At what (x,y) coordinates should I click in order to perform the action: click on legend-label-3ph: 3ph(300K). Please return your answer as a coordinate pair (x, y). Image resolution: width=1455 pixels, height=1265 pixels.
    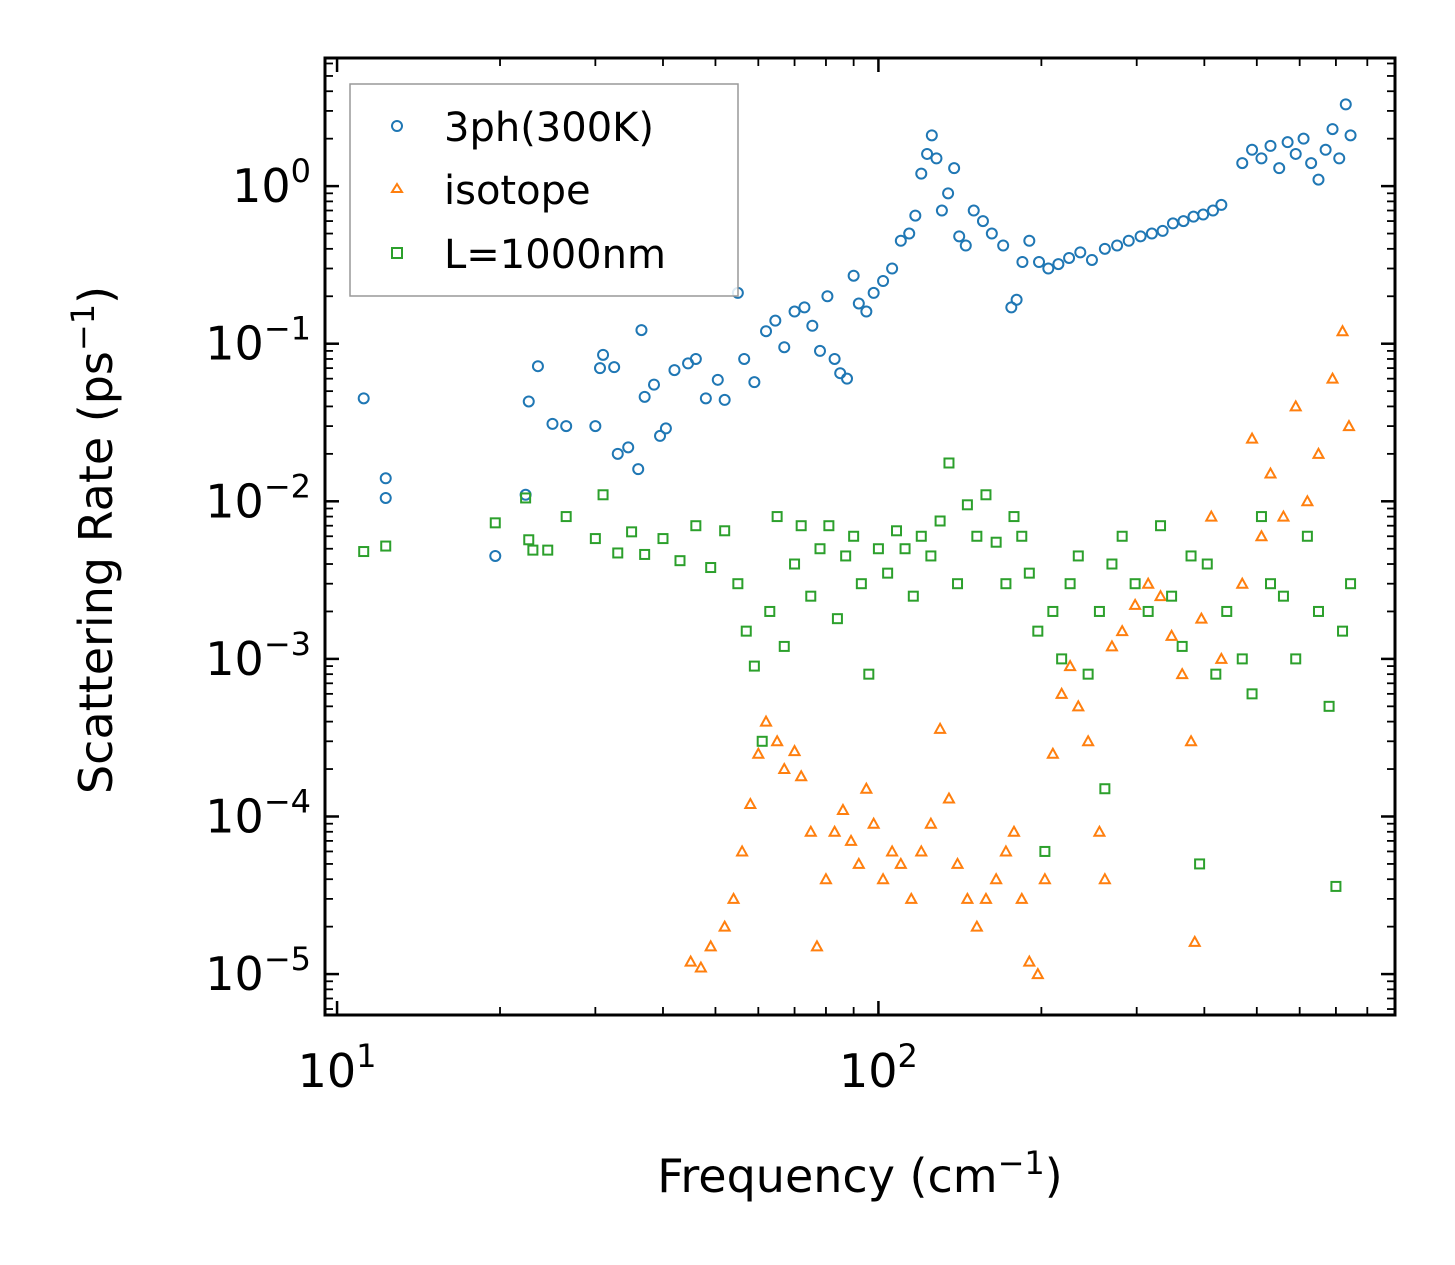
    Looking at the image, I should click on (549, 128).